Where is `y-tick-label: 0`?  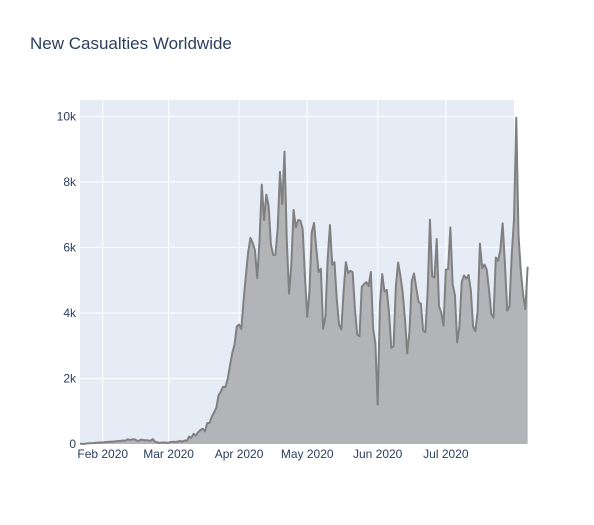
y-tick-label: 0 is located at coordinates (72, 444).